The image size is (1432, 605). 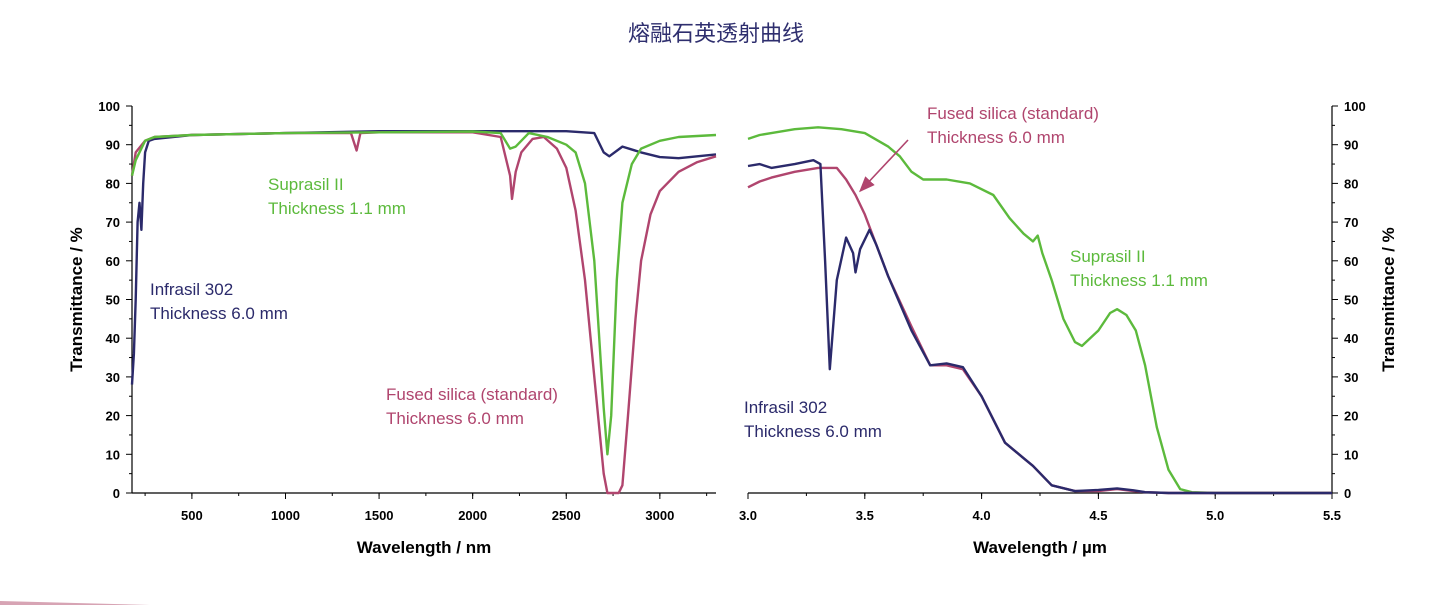 I want to click on x-tick-label: 4.0, so click(x=982, y=515).